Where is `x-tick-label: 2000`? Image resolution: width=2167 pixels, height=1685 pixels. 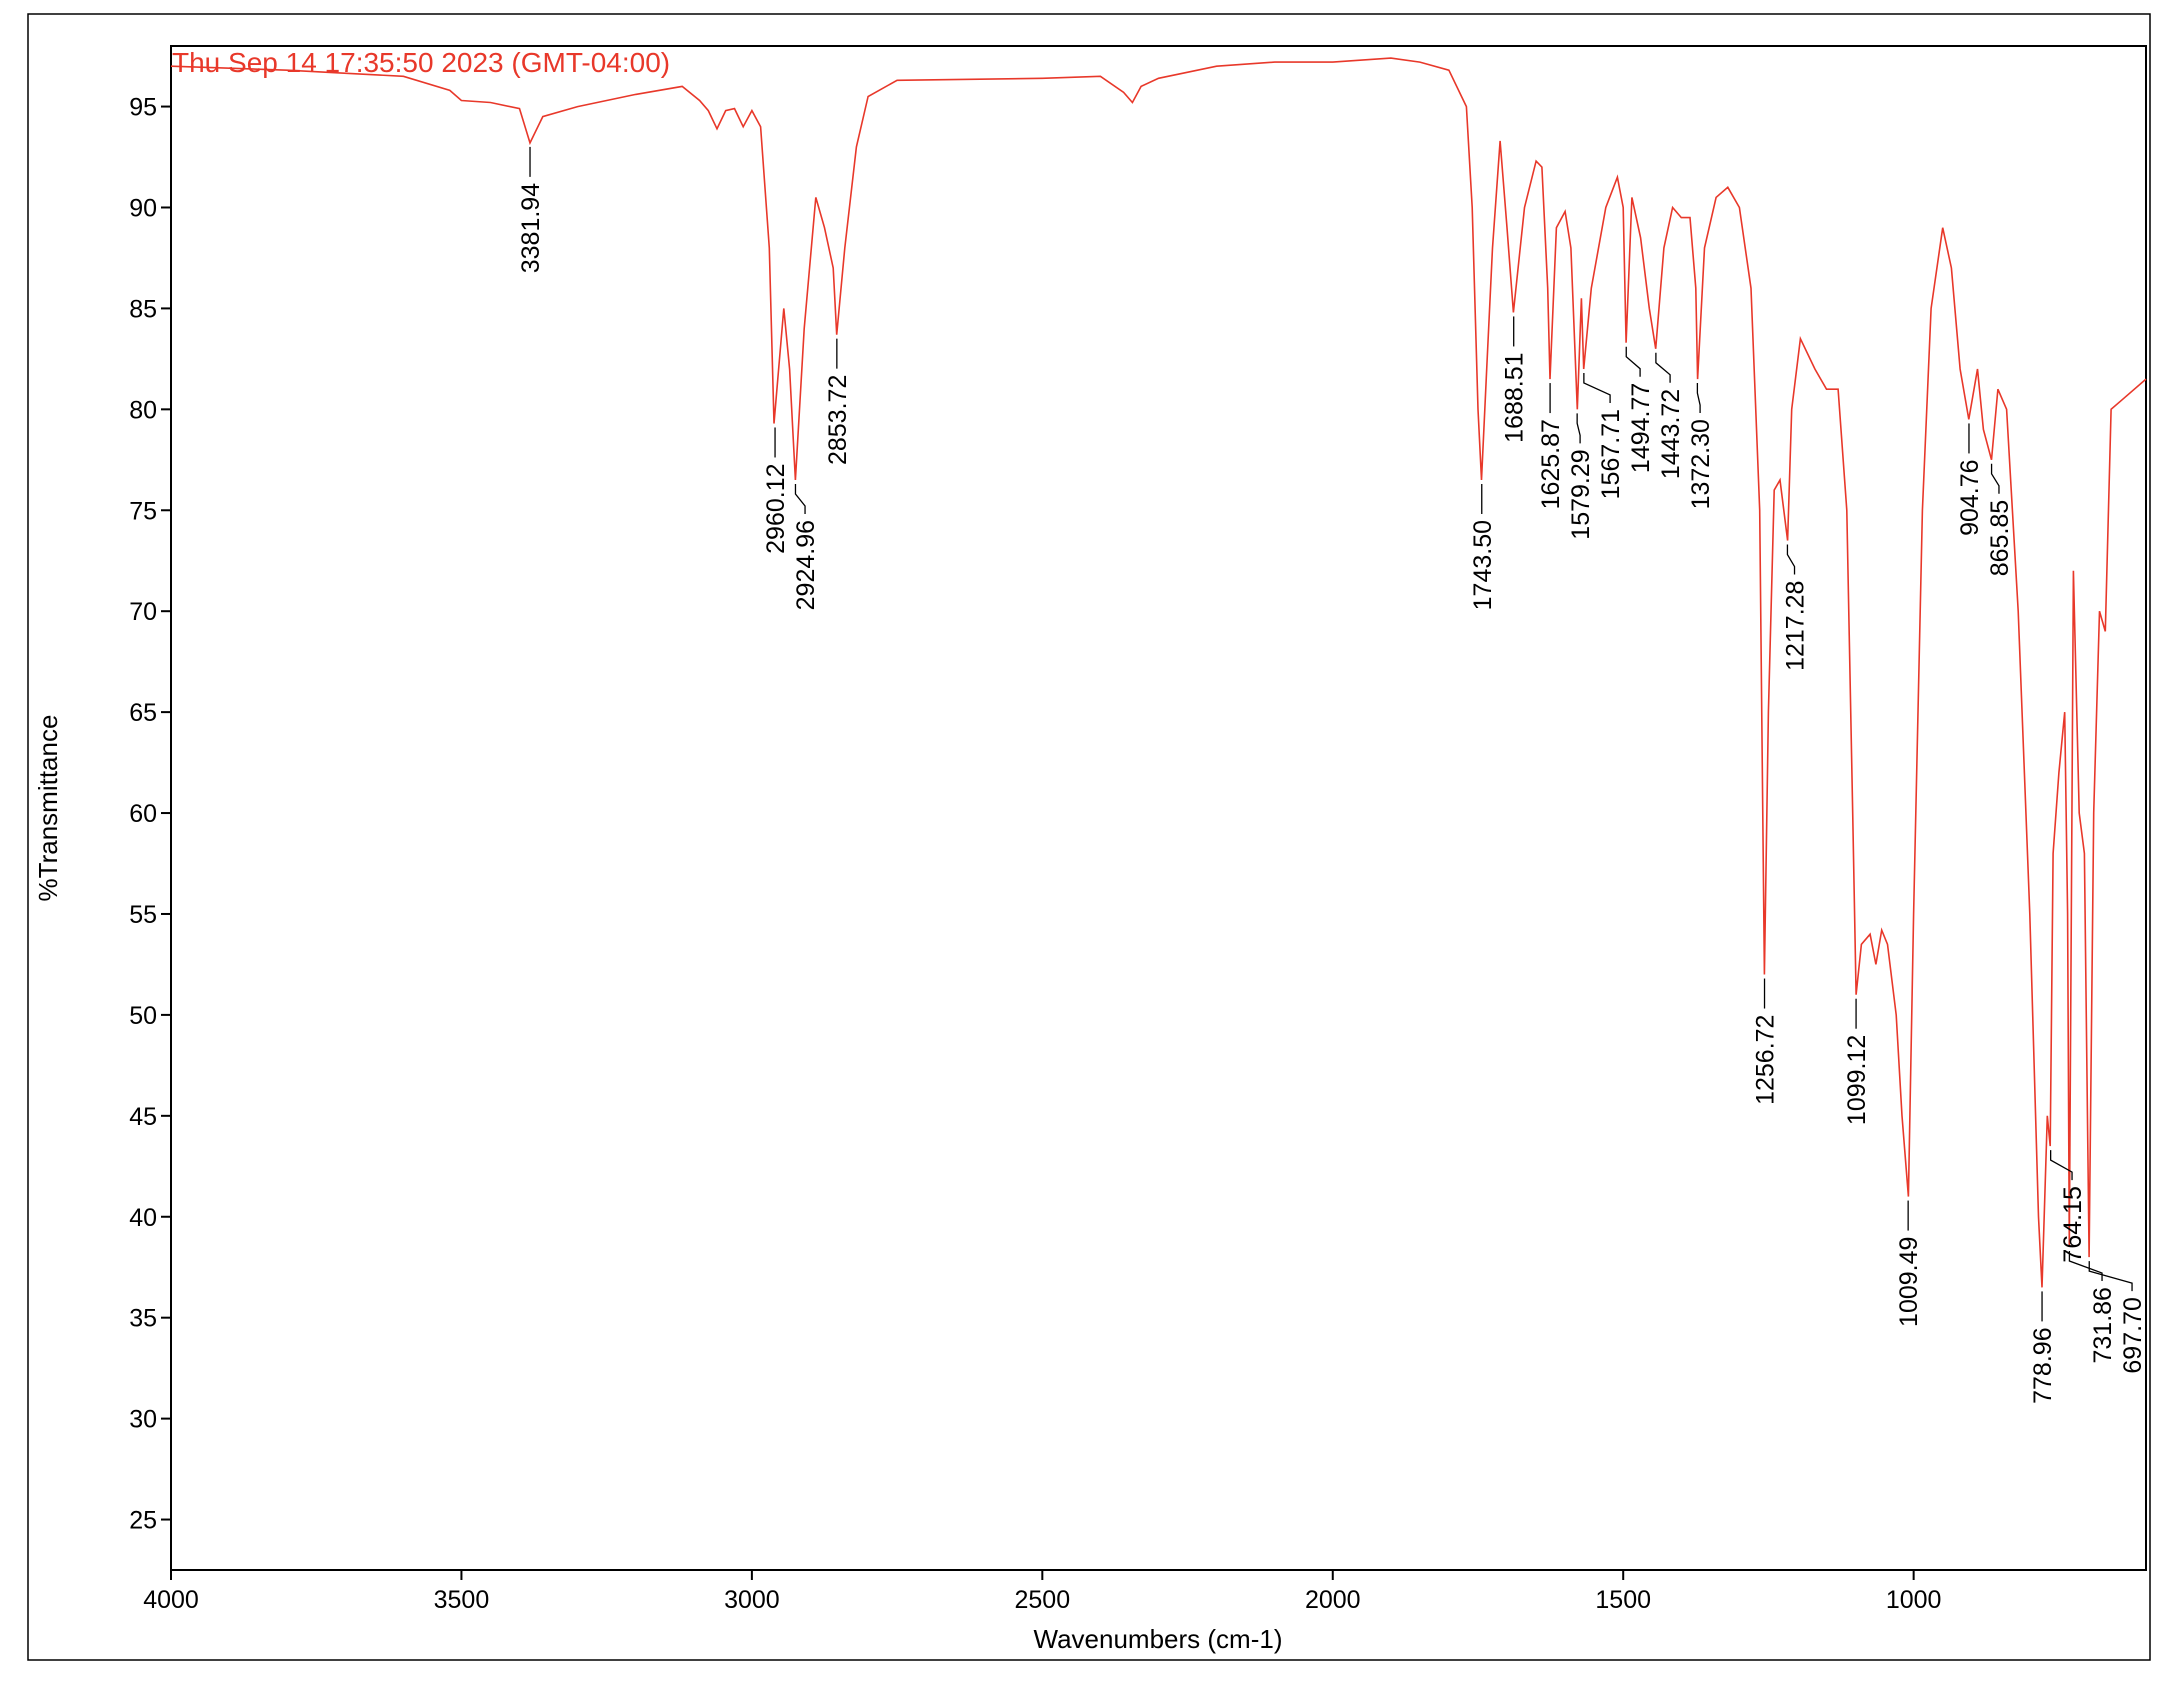
x-tick-label: 2000 is located at coordinates (1333, 1600).